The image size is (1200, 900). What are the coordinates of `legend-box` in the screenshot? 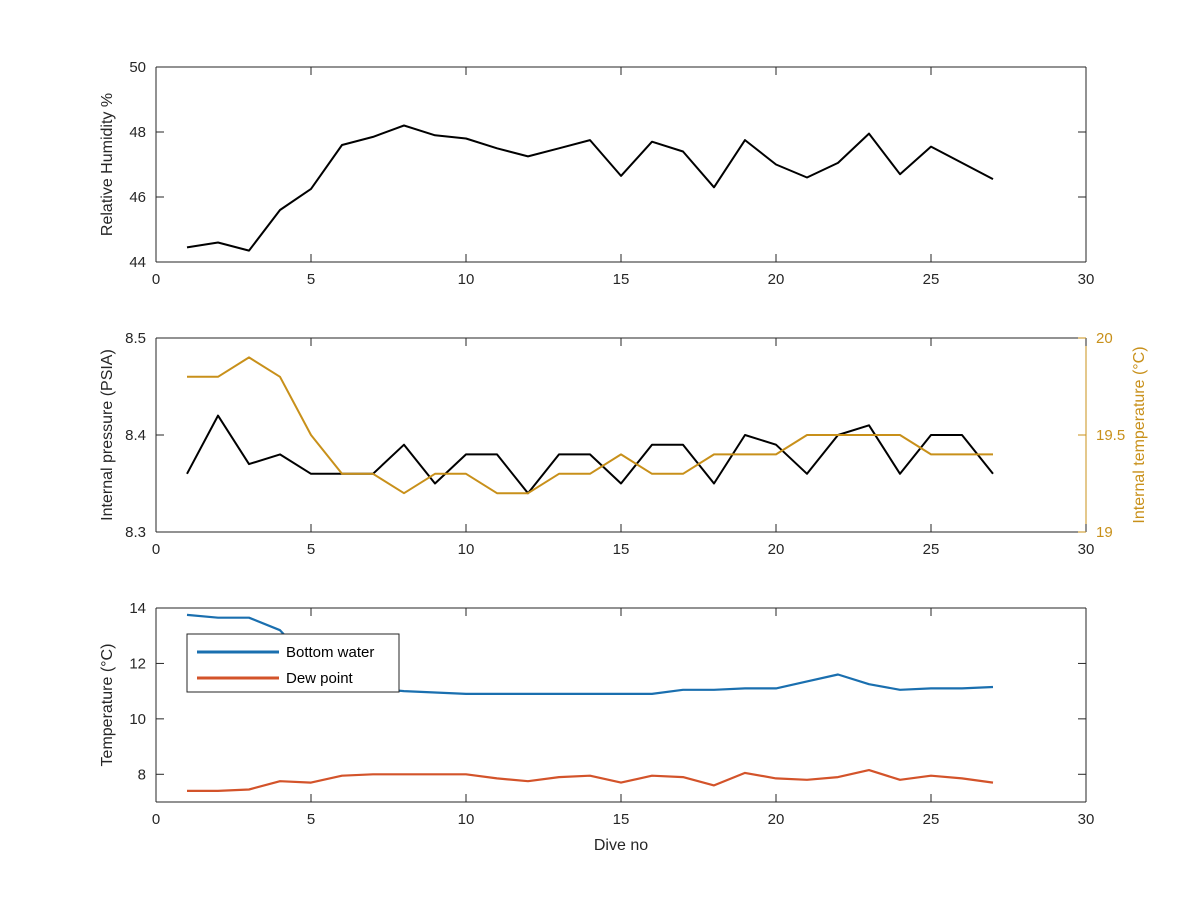 It's located at (293, 663).